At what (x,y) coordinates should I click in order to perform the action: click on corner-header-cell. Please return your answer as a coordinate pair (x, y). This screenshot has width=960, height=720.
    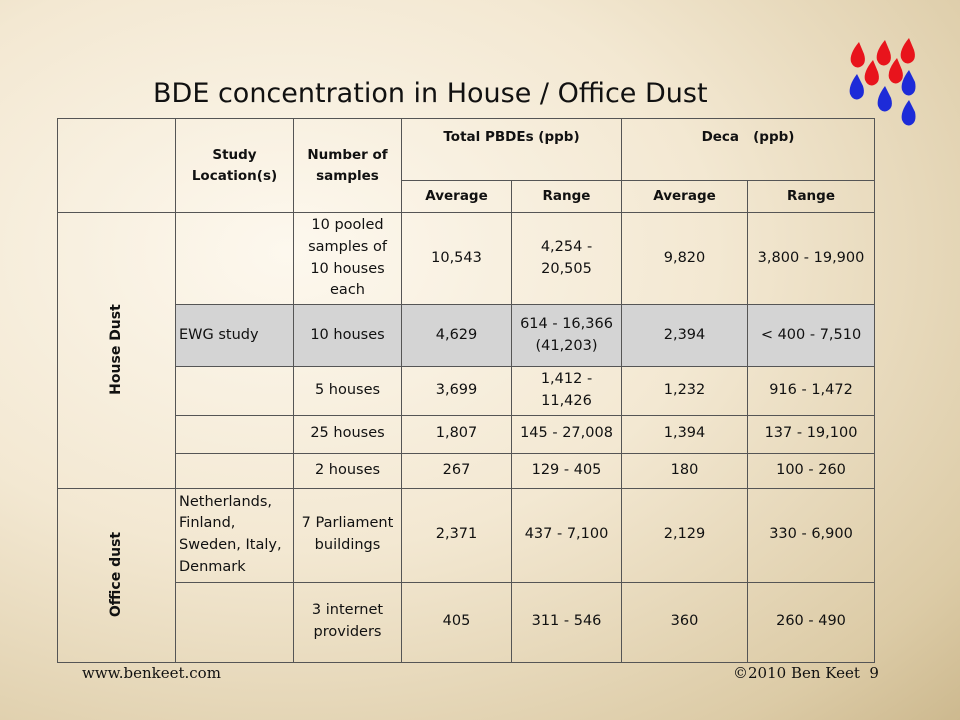
    Looking at the image, I should click on (116, 165).